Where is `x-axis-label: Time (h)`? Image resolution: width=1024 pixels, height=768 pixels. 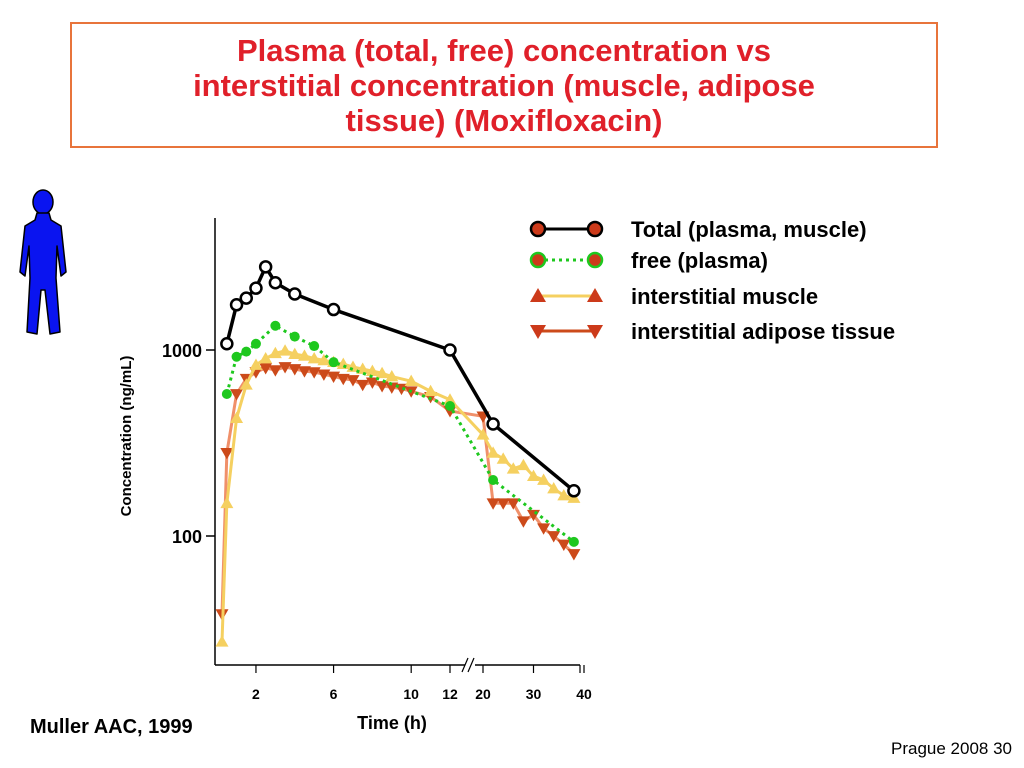 x-axis-label: Time (h) is located at coordinates (392, 723).